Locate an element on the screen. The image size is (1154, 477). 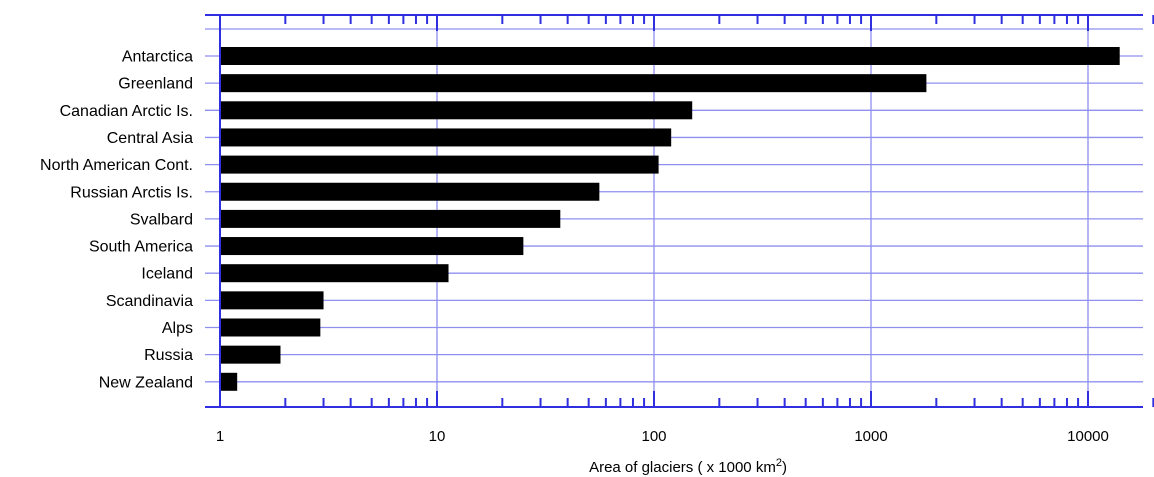
bar-alps is located at coordinates (270, 327).